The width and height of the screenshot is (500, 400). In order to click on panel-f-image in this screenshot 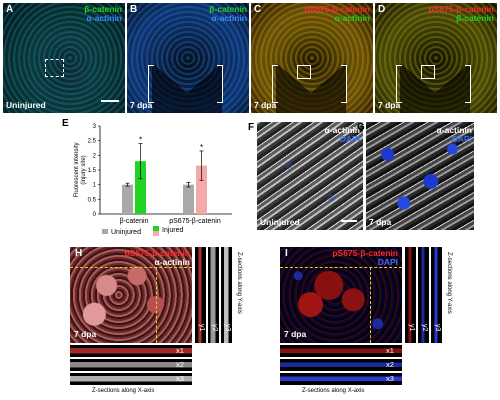, I will do `click(310, 176)`.